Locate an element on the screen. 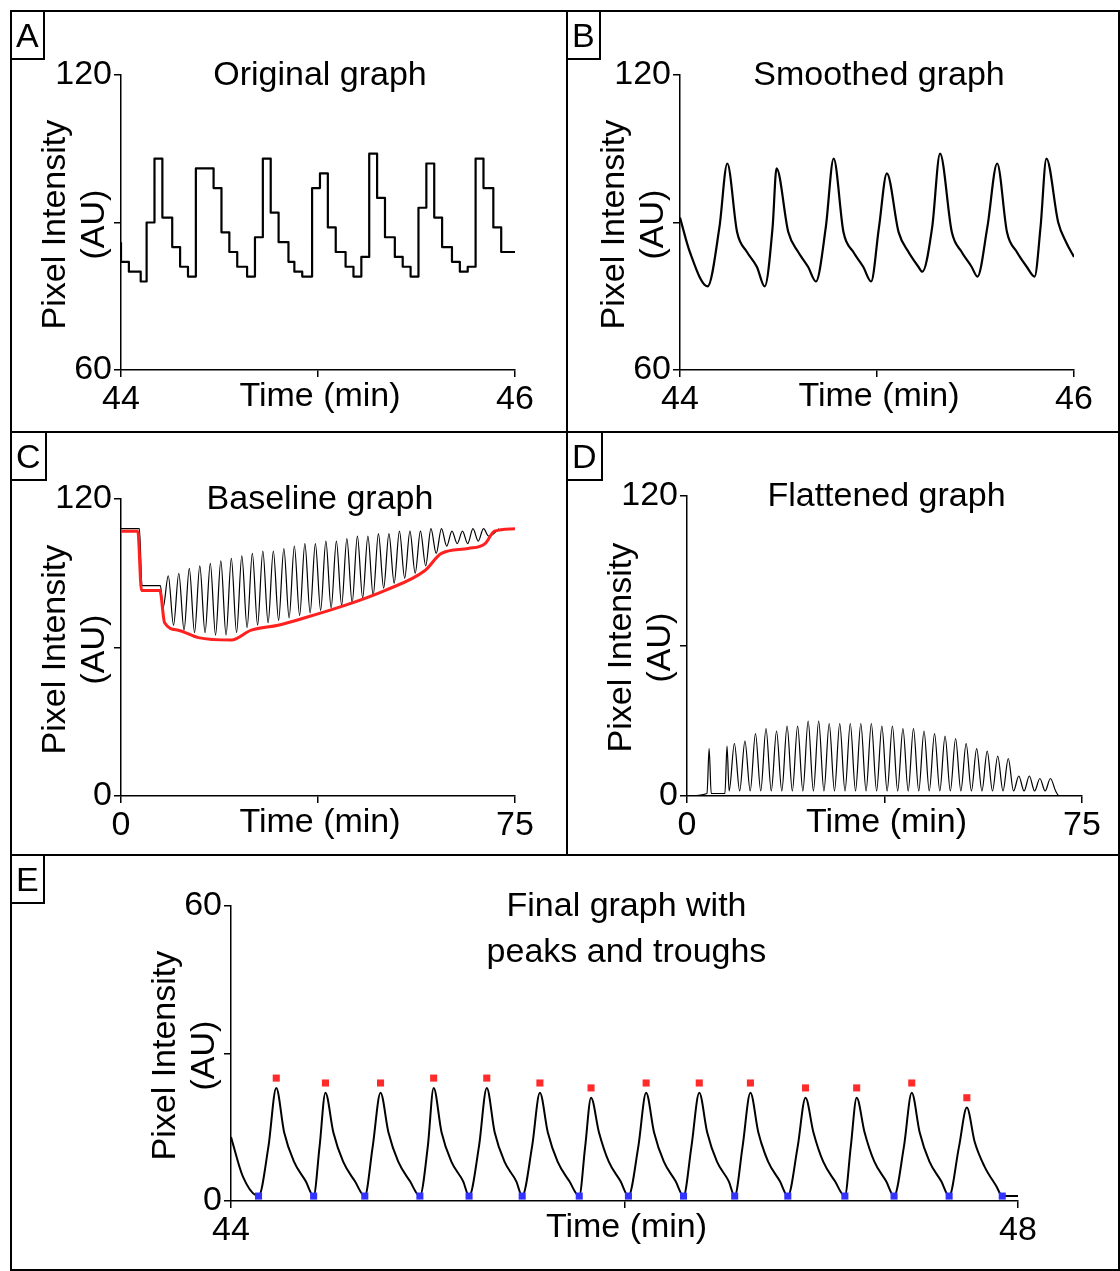  chart-title: Final graph with peaks and troughs is located at coordinates (626, 927).